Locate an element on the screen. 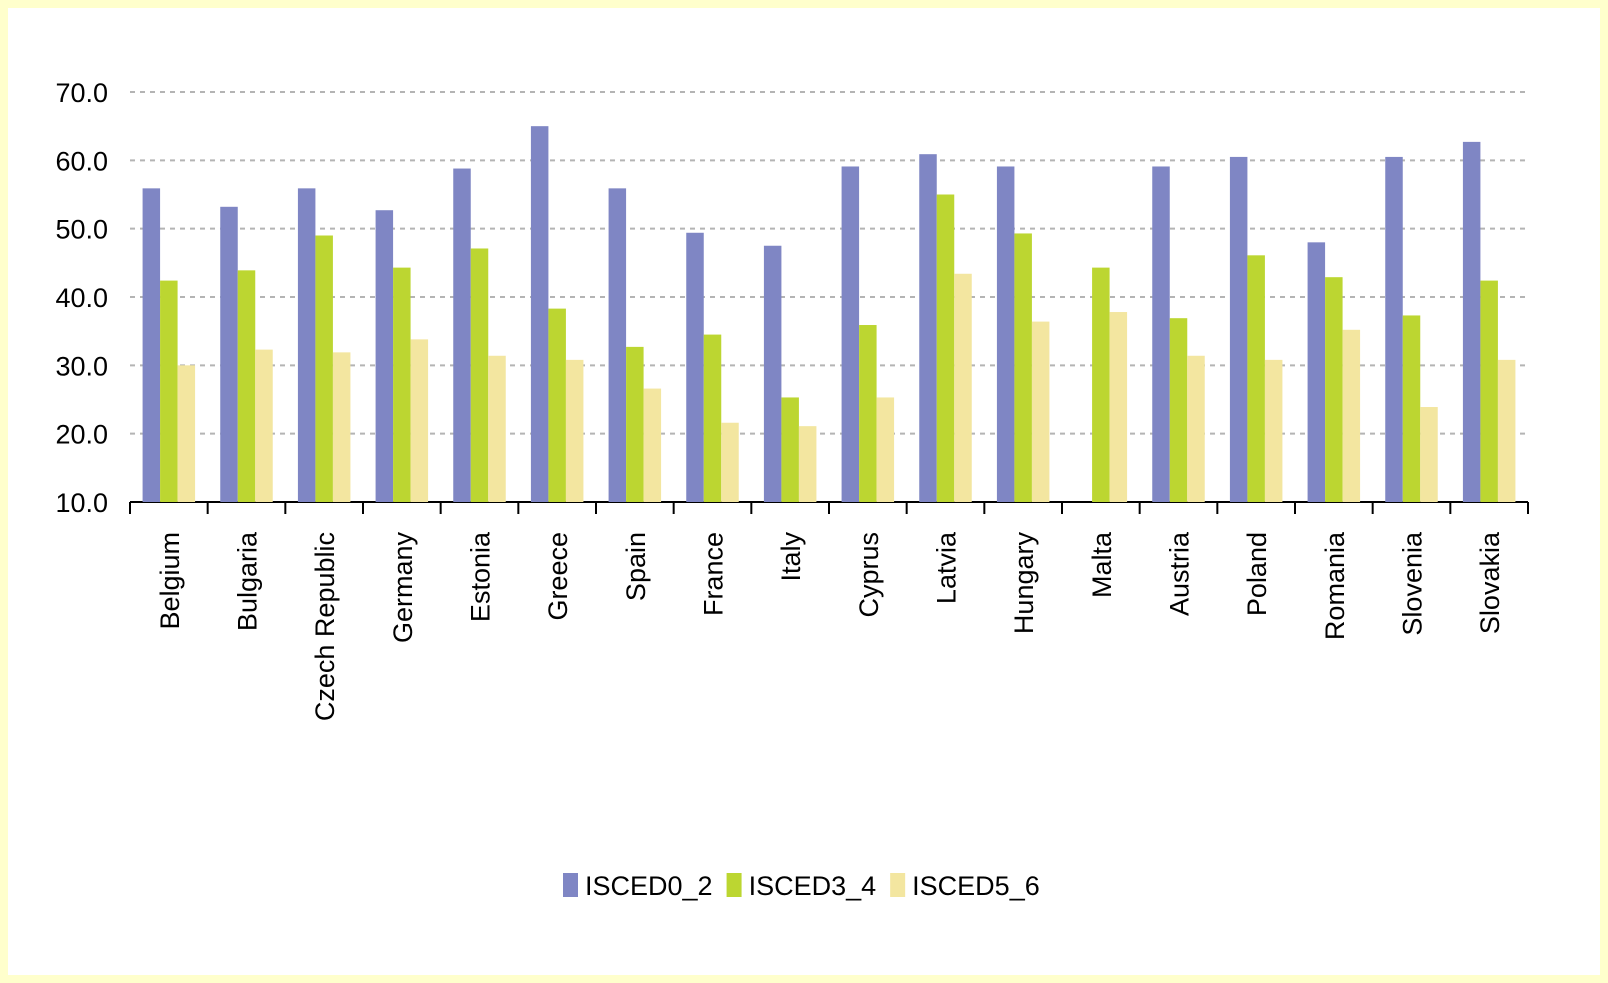 The image size is (1608, 983). x-tick-label: Czech Republic is located at coordinates (325, 626).